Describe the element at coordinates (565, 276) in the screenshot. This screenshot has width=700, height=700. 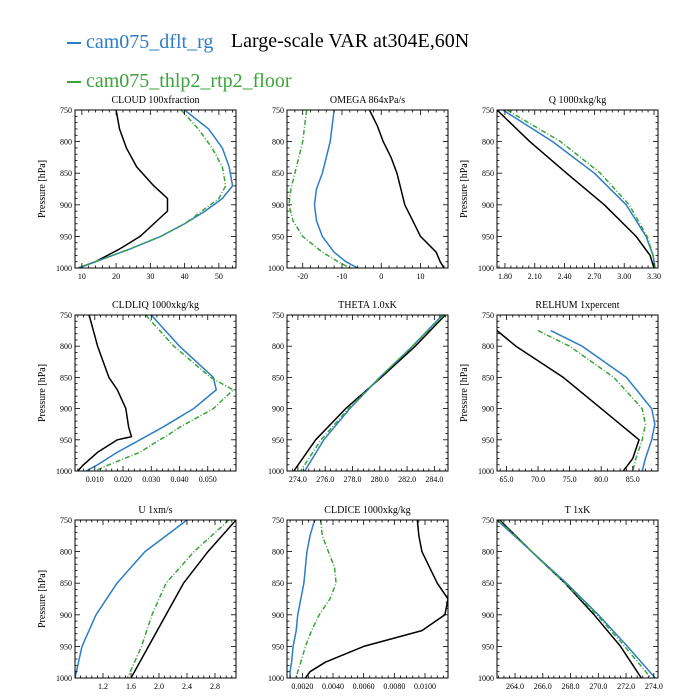
I see `x-tick-label: 2.40` at that location.